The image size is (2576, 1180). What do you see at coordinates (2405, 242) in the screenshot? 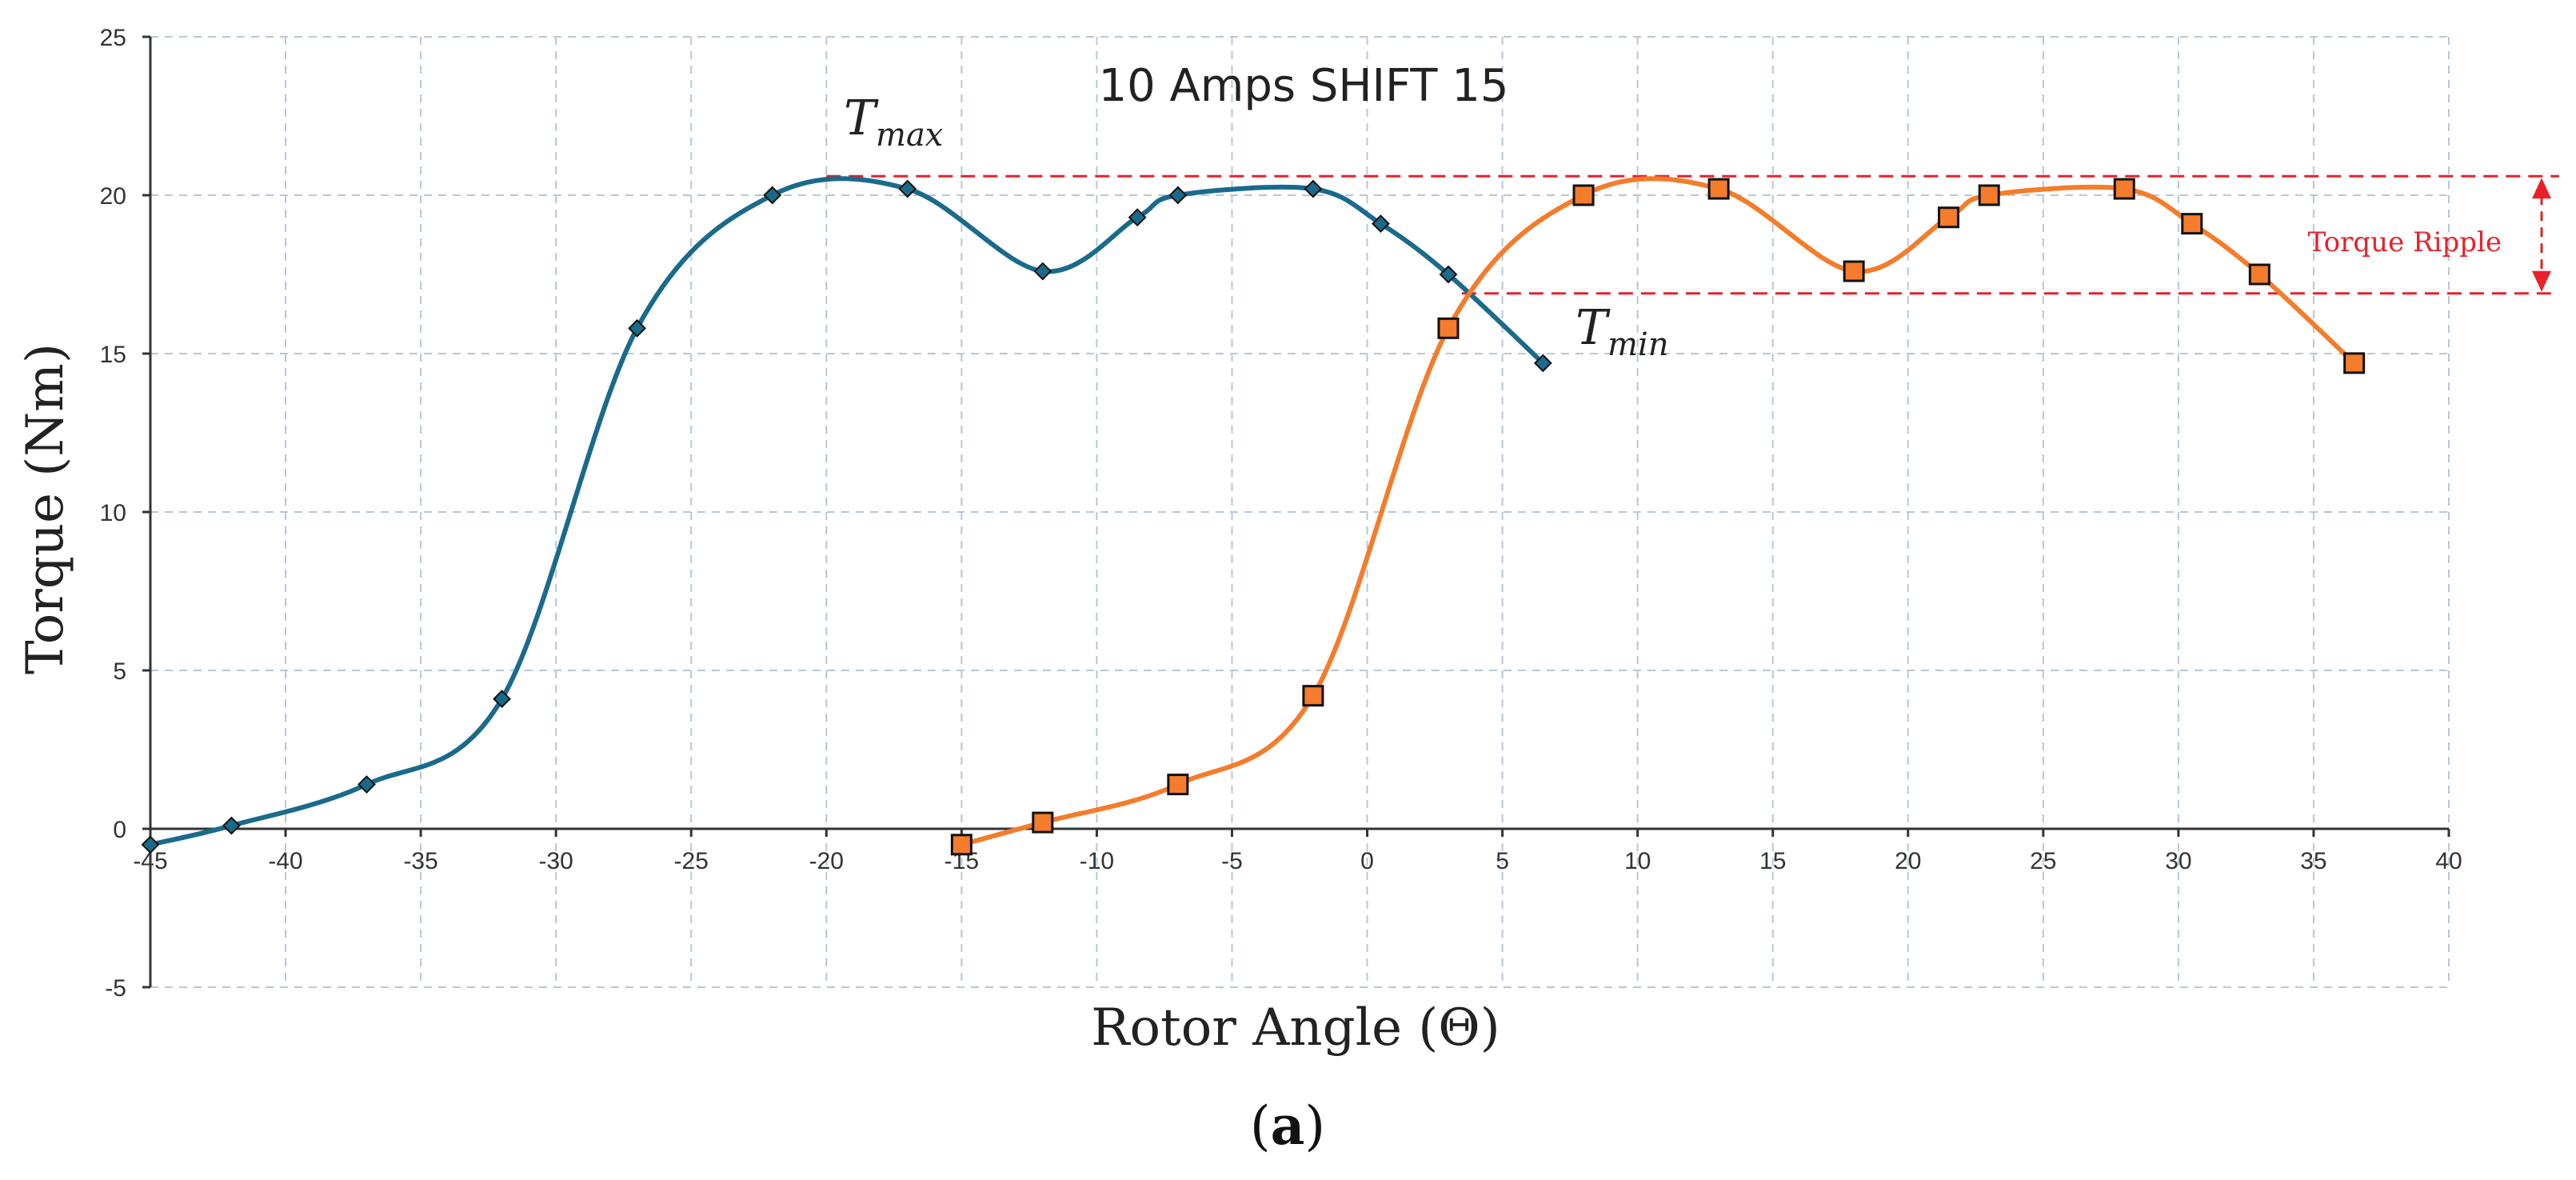
I see `torque-ripple-label: Torque Ripple` at bounding box center [2405, 242].